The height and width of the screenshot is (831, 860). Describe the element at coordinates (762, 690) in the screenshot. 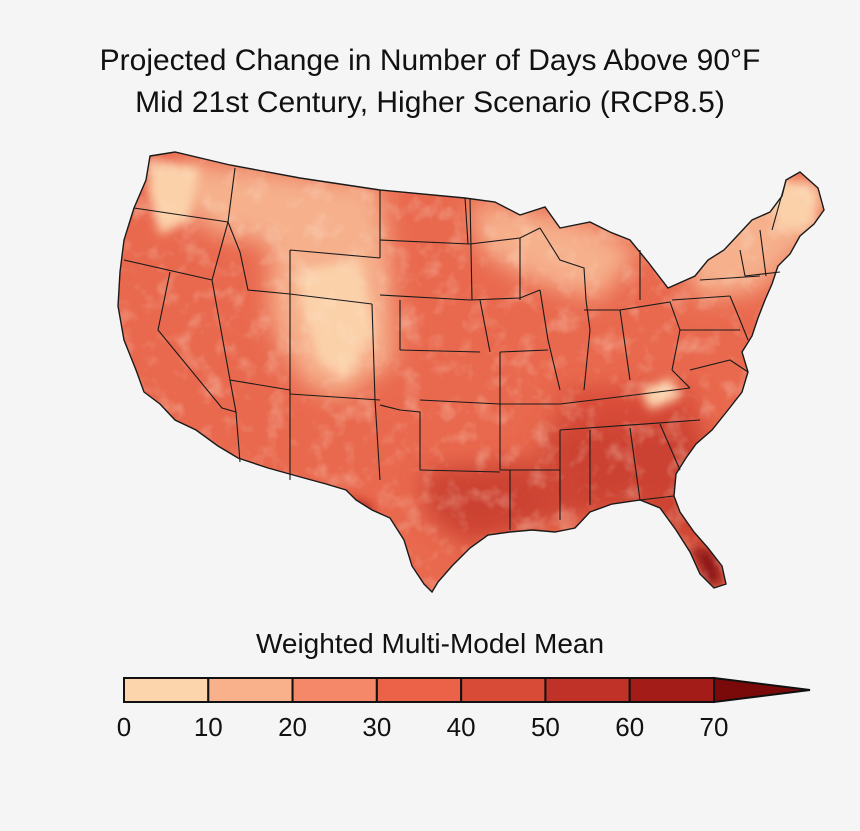

I see `legend-overflow-arrow` at that location.